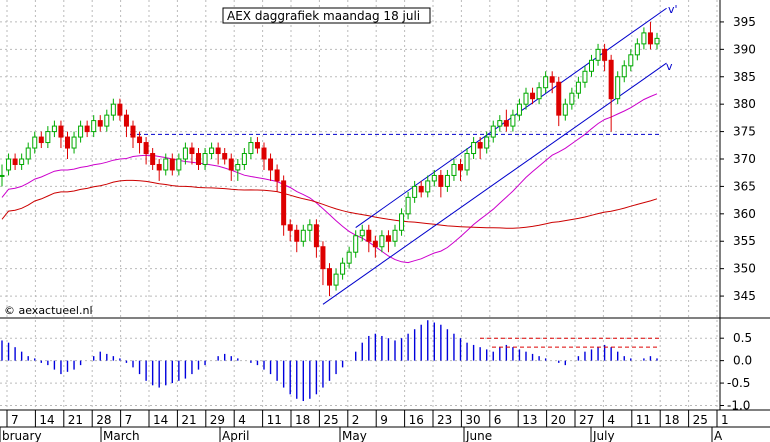 This screenshot has width=770, height=442. What do you see at coordinates (738, 406) in the screenshot?
I see `indicator-tick-label: -1.0` at bounding box center [738, 406].